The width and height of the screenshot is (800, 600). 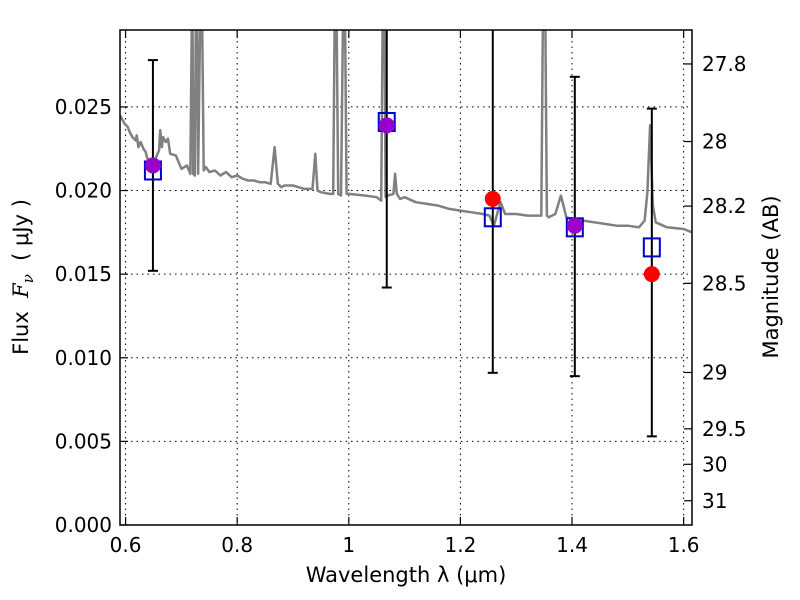 What do you see at coordinates (83, 358) in the screenshot?
I see `y-tick-label: 0.010` at bounding box center [83, 358].